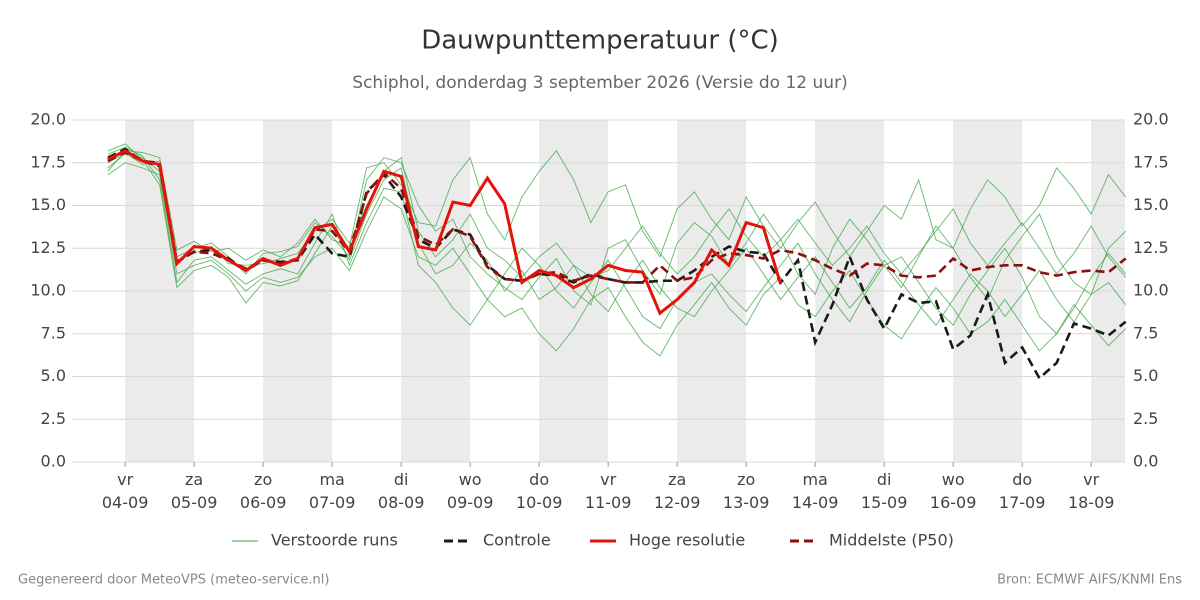 The height and width of the screenshot is (600, 1200). I want to click on x-tick-label: za 12-09, so click(677, 491).